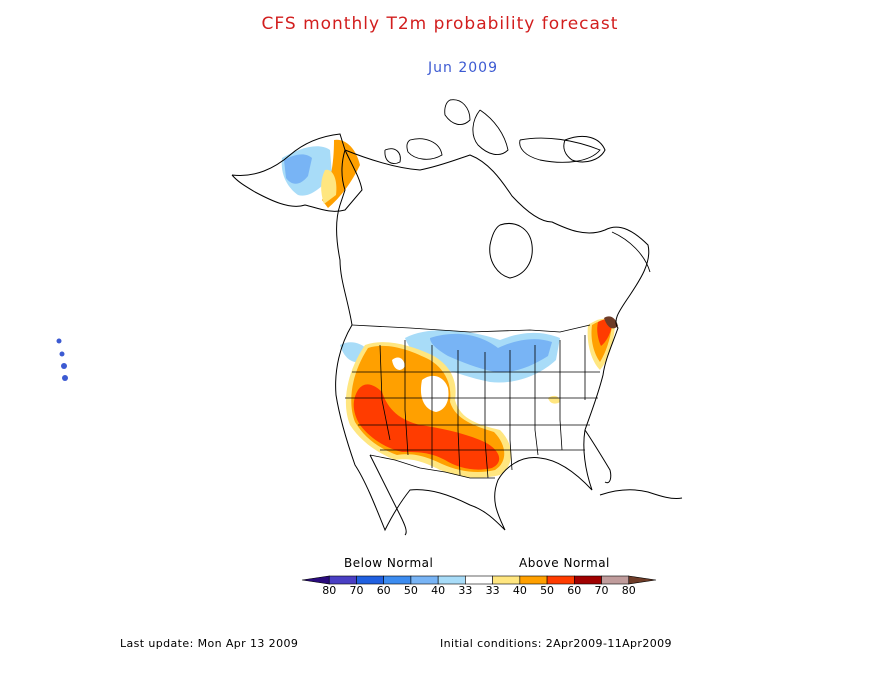 Image resolution: width=880 pixels, height=680 pixels. I want to click on legend-colorbar, so click(479, 580).